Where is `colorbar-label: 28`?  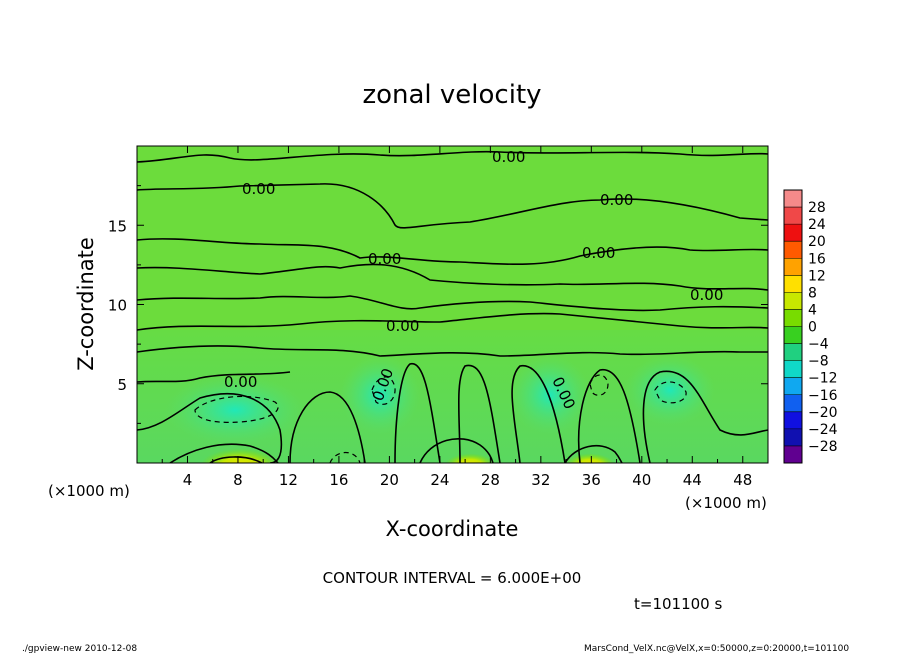 colorbar-label: 28 is located at coordinates (817, 208).